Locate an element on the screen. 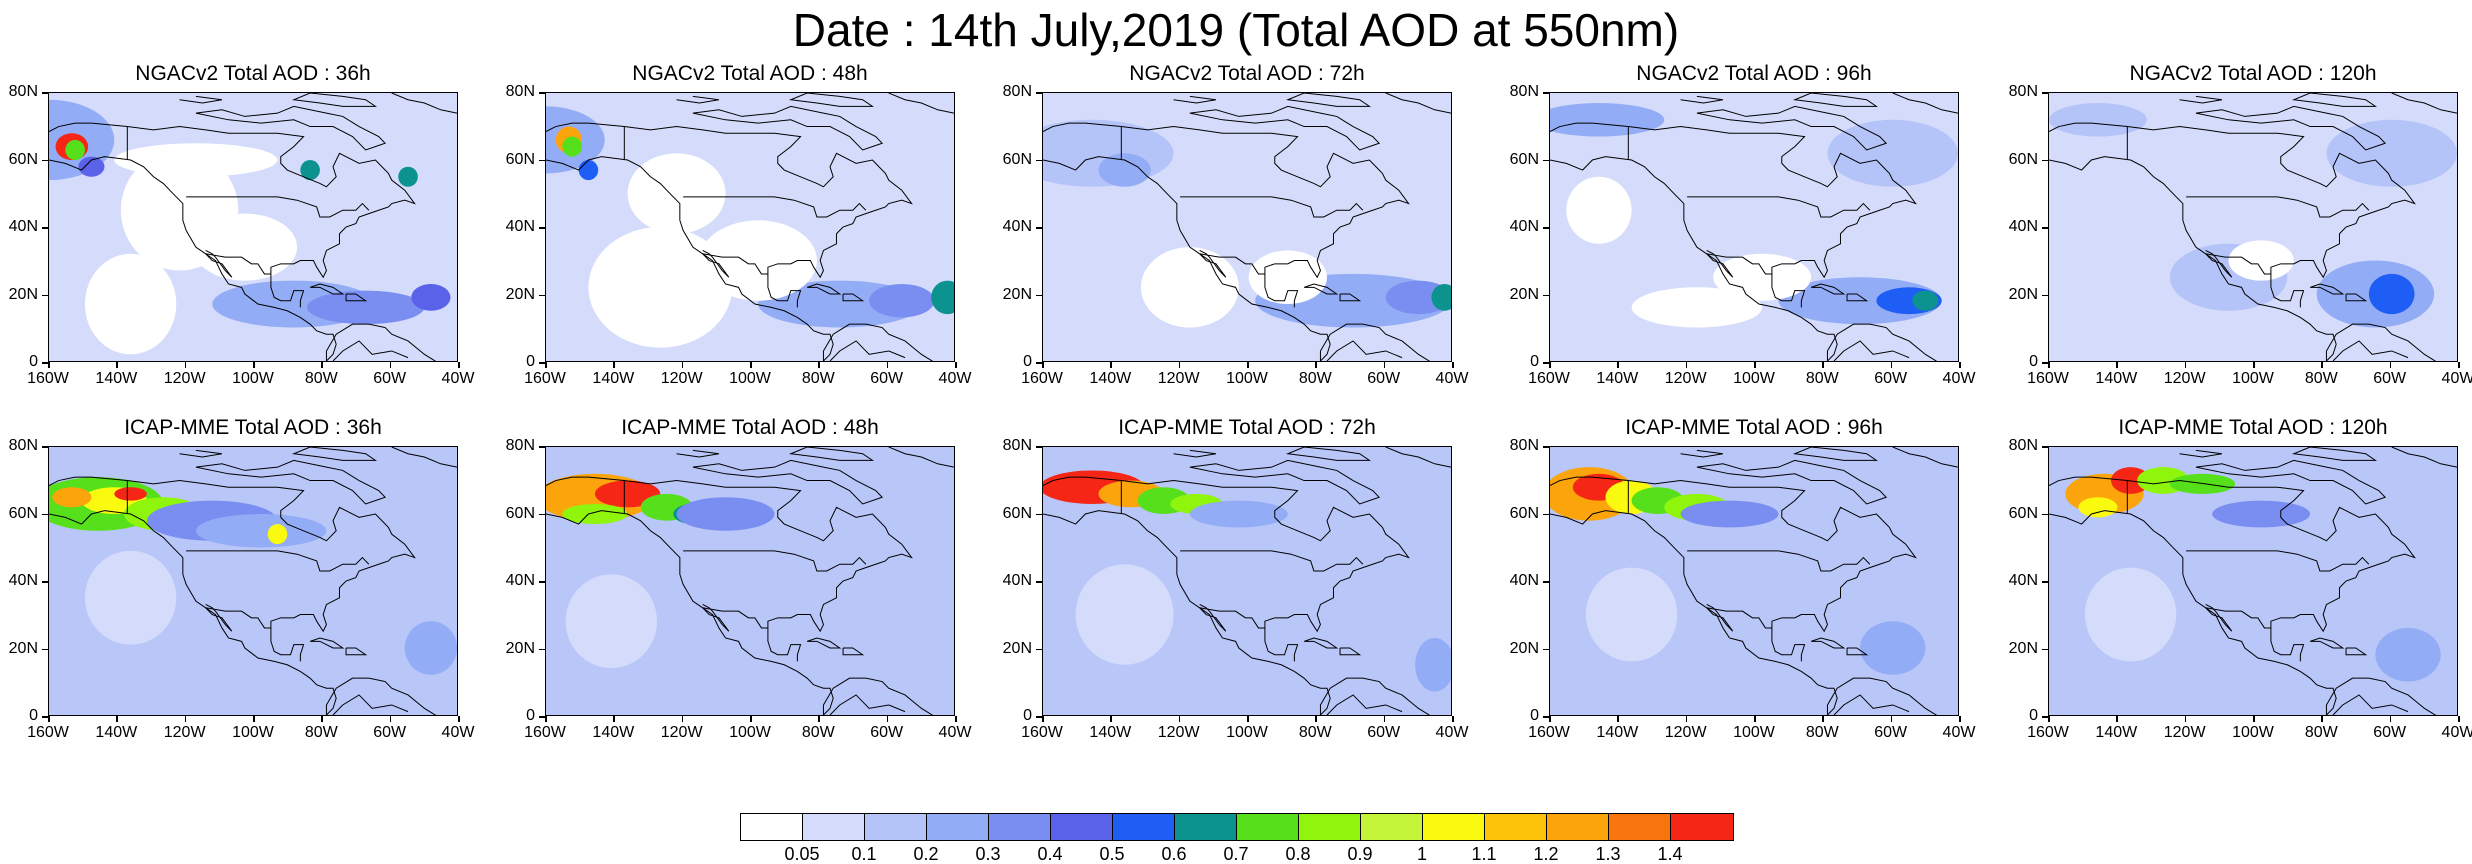 The width and height of the screenshot is (2472, 864). panel-title: NGACv2 Total AOD : 96h is located at coordinates (1754, 73).